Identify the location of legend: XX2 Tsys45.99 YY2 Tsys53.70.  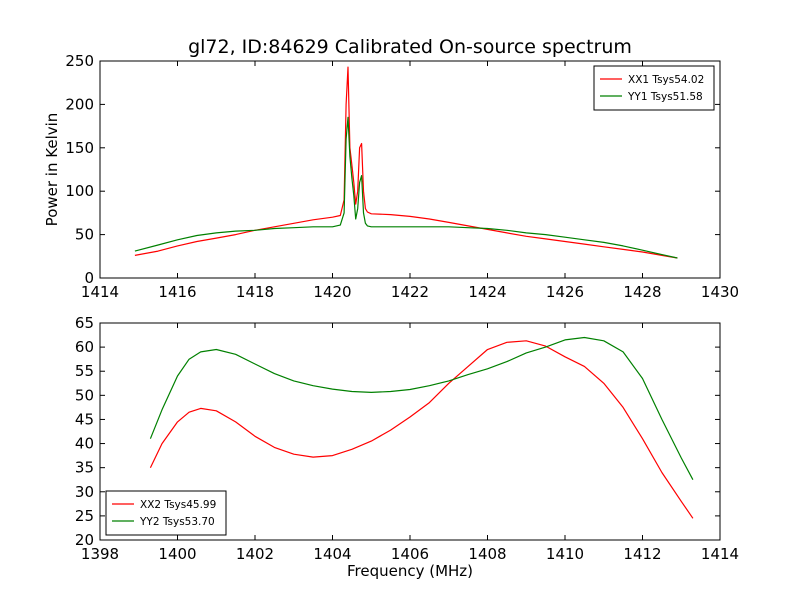
(166, 513).